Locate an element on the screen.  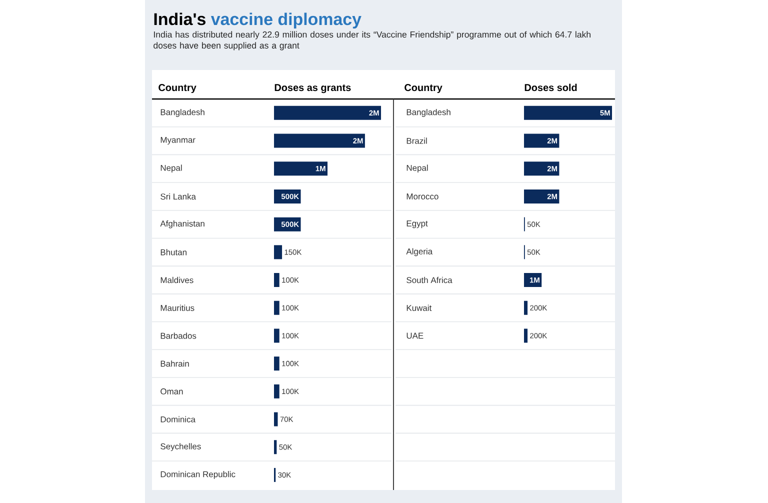
y-tick-label: Algeria is located at coordinates (419, 252).